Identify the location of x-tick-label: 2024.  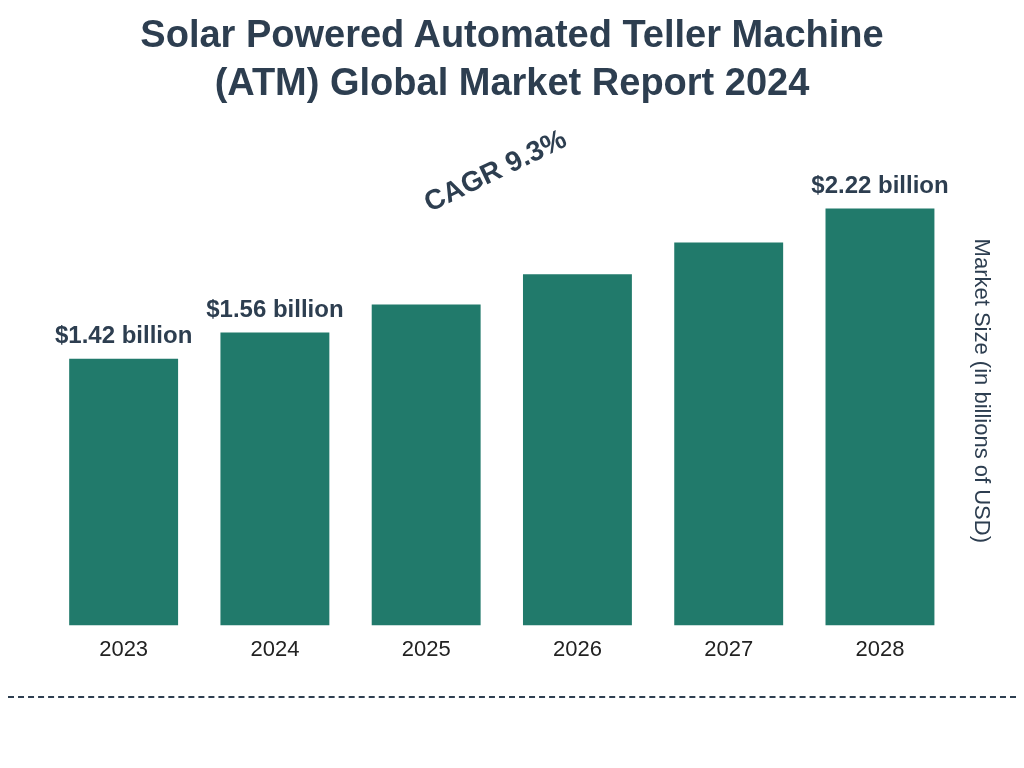
(275, 648).